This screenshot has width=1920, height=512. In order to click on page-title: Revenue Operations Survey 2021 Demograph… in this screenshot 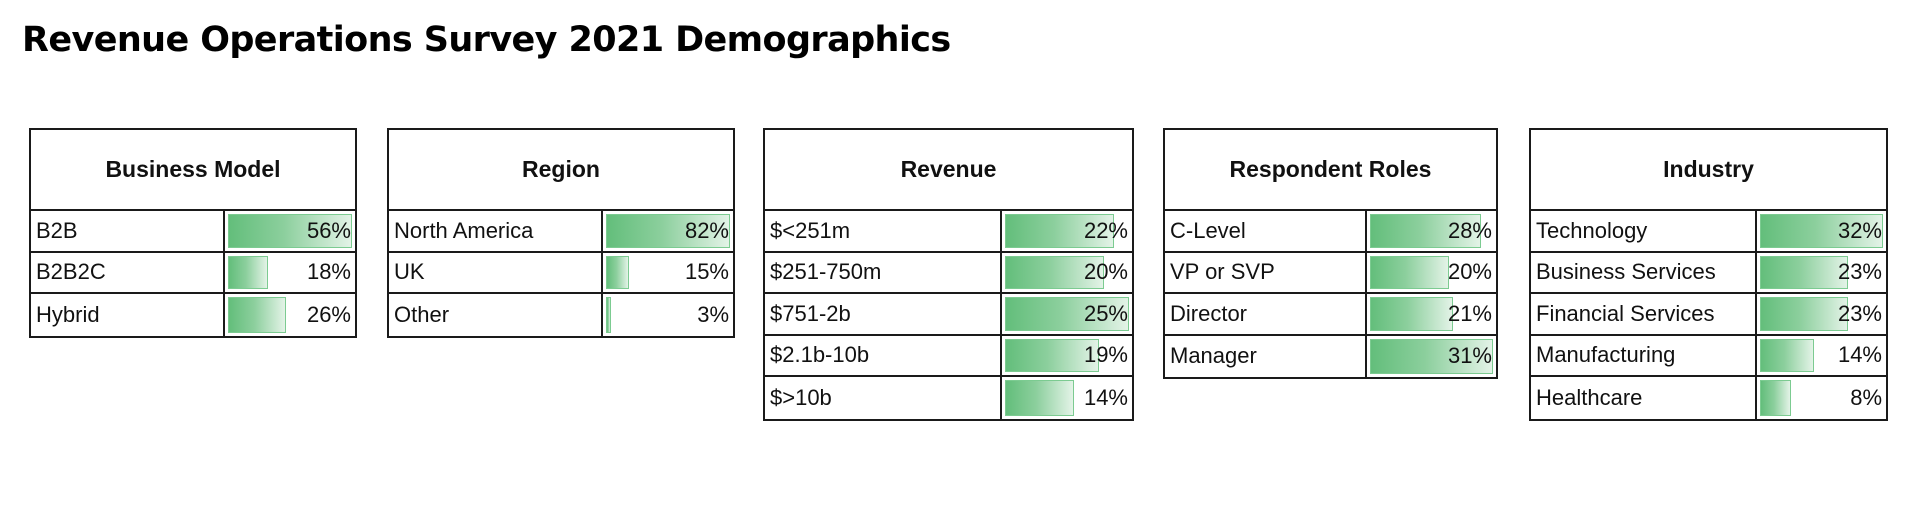, I will do `click(486, 40)`.